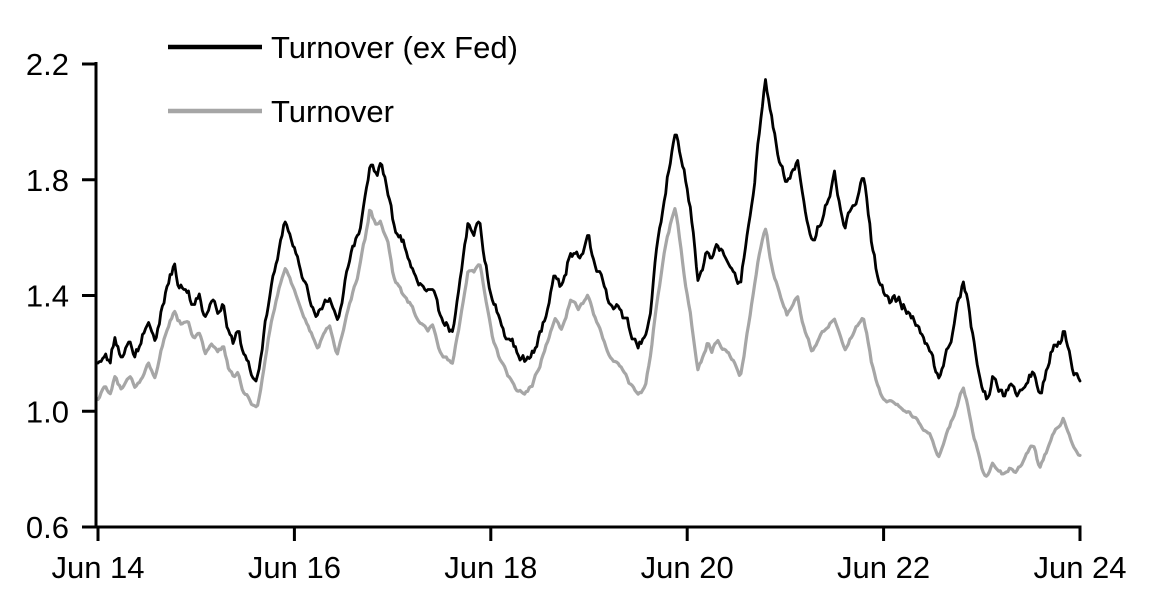  What do you see at coordinates (47, 64) in the screenshot?
I see `y-tick-label: 2.2` at bounding box center [47, 64].